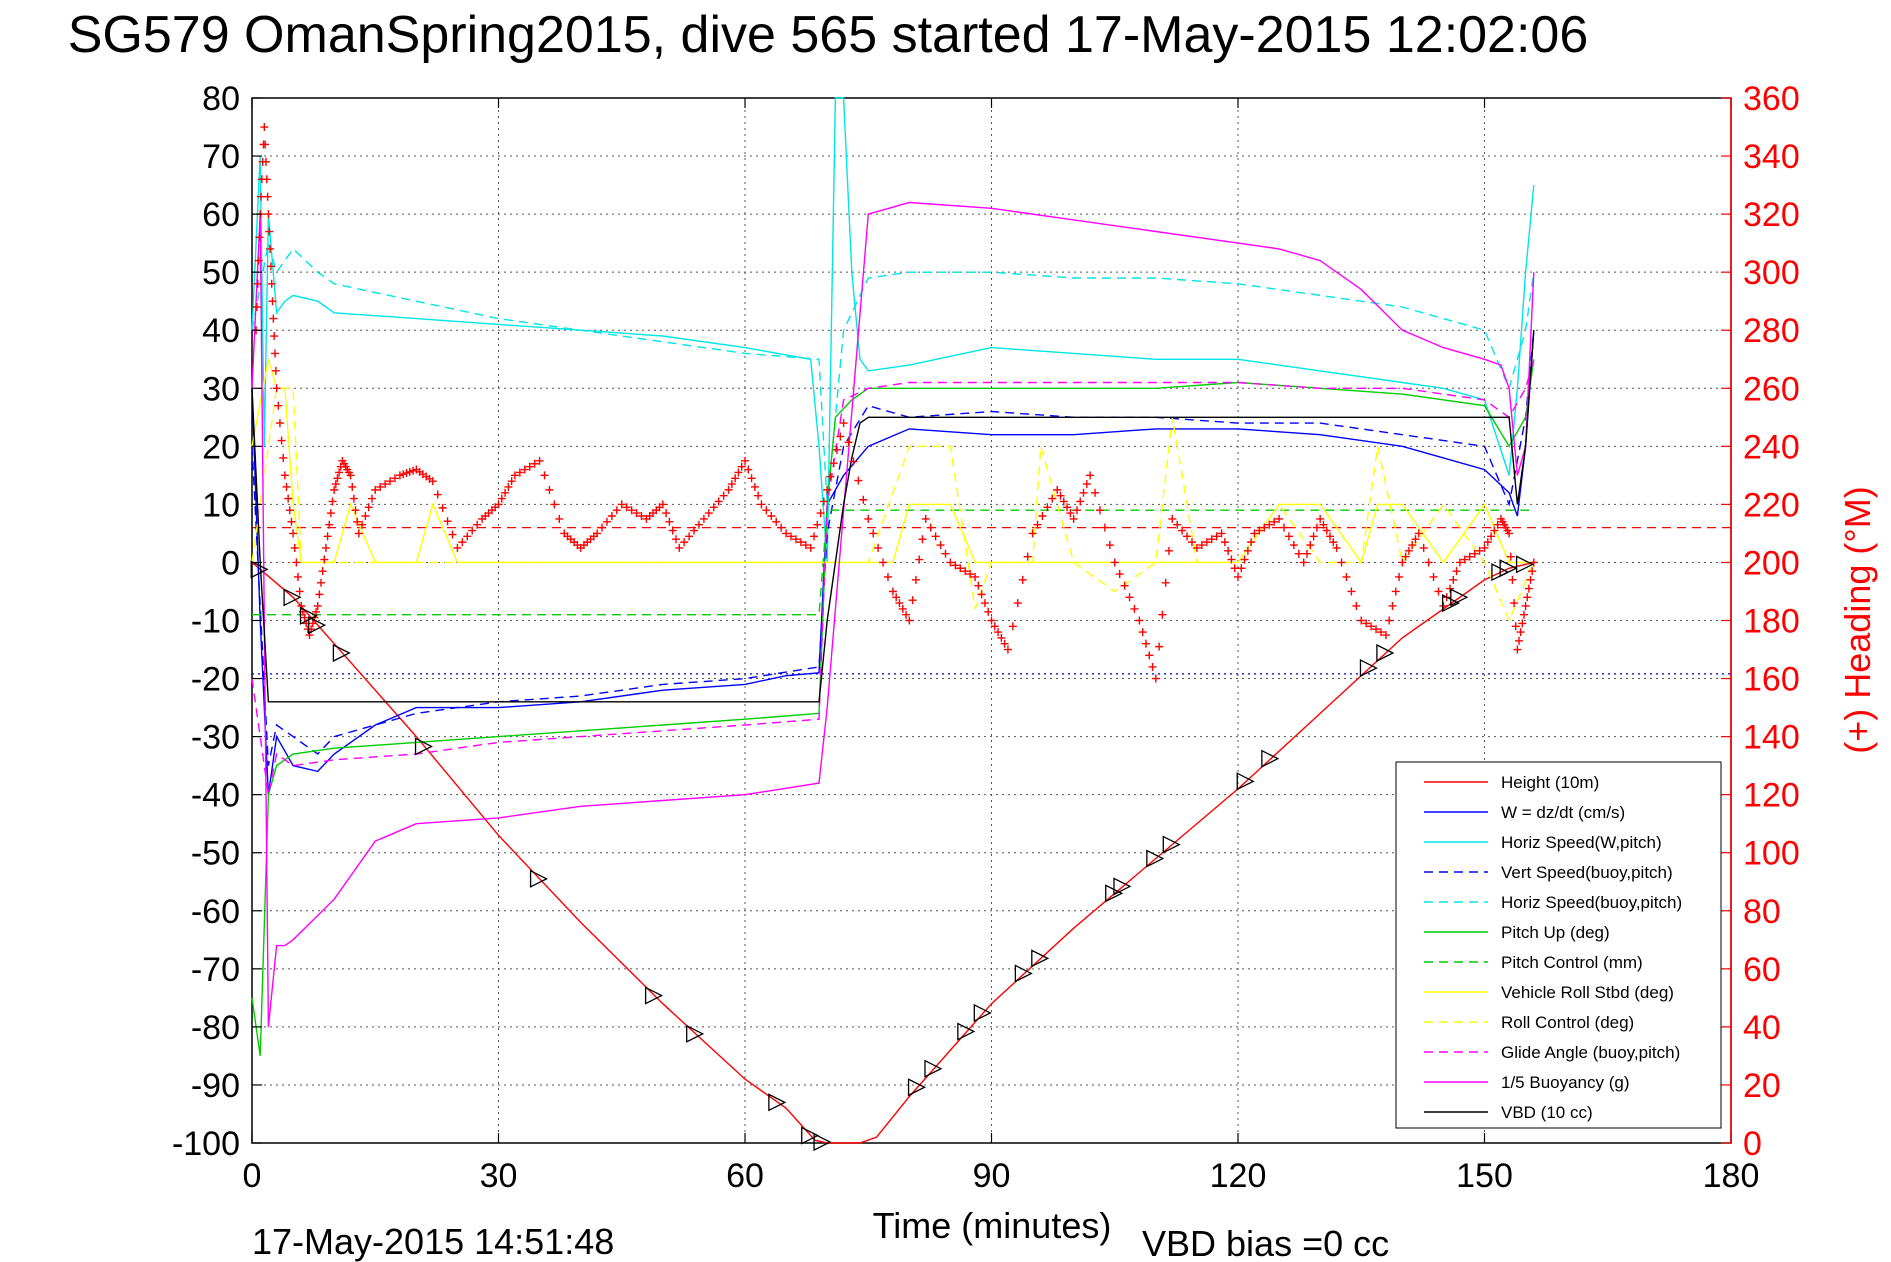 The width and height of the screenshot is (1891, 1262). Describe the element at coordinates (252, 1176) in the screenshot. I see `x-tick-label: 0` at that location.